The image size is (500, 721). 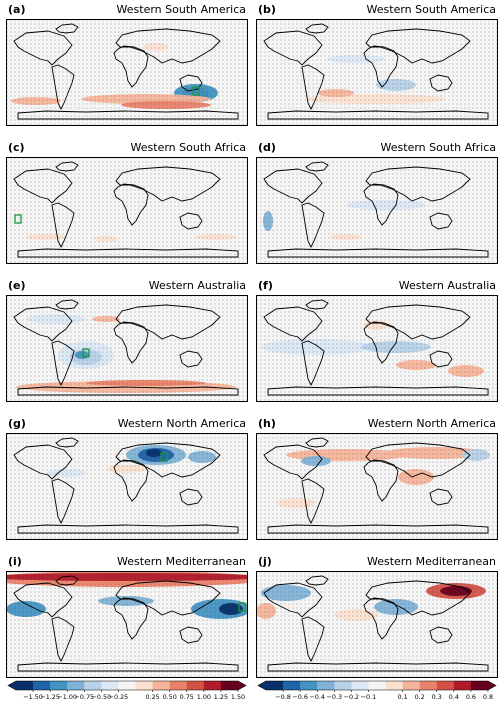 I want to click on colorbar-tick-label: 0.1, so click(x=403, y=697).